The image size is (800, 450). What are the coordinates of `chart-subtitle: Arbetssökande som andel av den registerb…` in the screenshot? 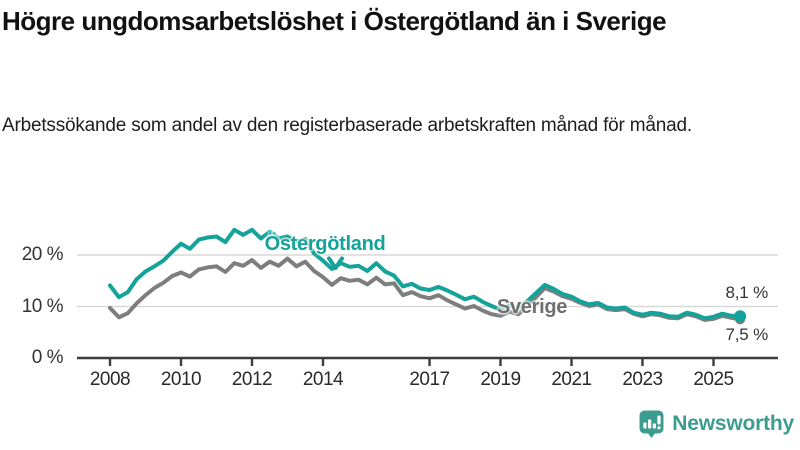 It's located at (347, 125).